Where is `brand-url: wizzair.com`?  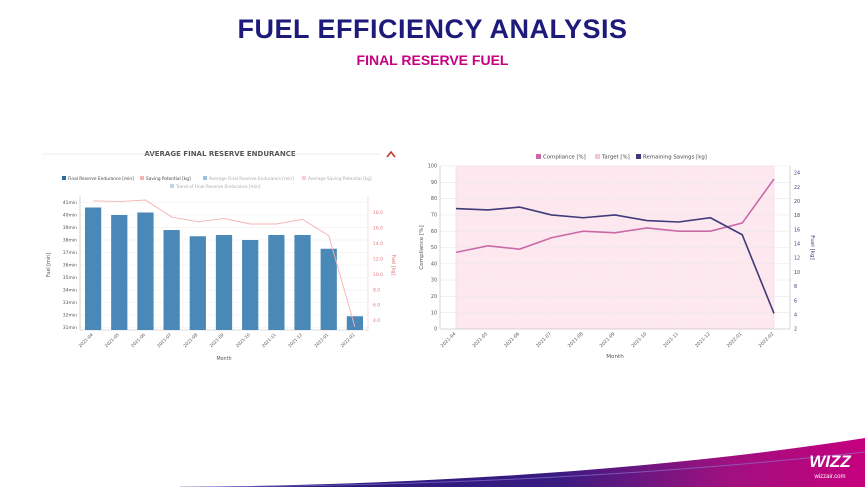 brand-url: wizzair.com is located at coordinates (830, 477).